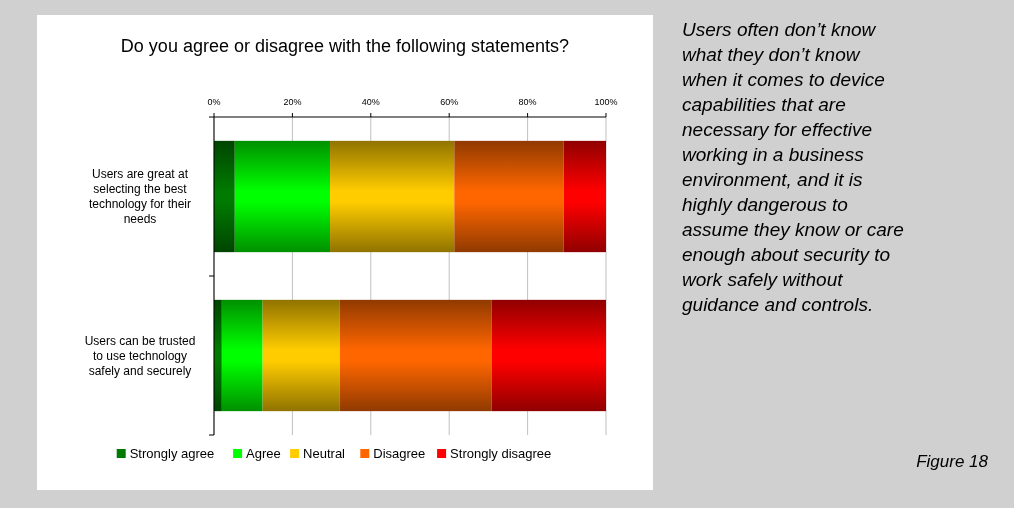  Describe the element at coordinates (449, 102) in the screenshot. I see `x-tick-label: 60%` at that location.